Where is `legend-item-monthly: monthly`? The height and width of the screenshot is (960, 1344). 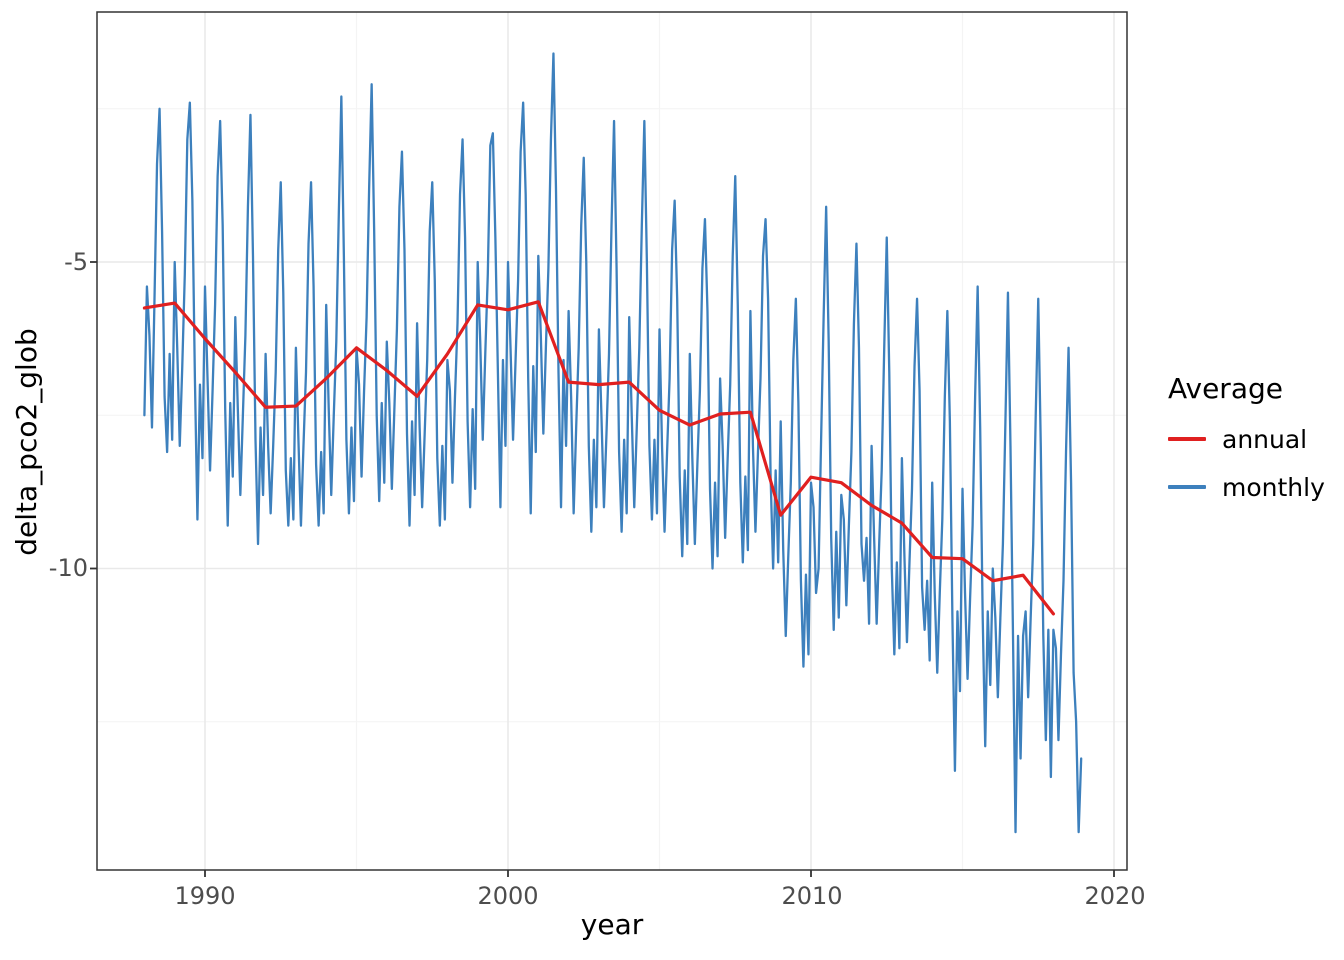 legend-item-monthly: monthly is located at coordinates (1246, 487).